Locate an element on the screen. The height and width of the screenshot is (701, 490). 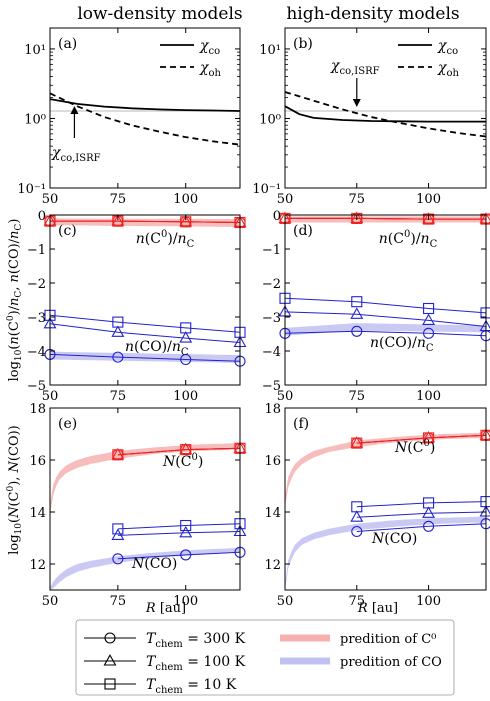
legend-label-tchem: Tchem = 100 K is located at coordinates (196, 663).